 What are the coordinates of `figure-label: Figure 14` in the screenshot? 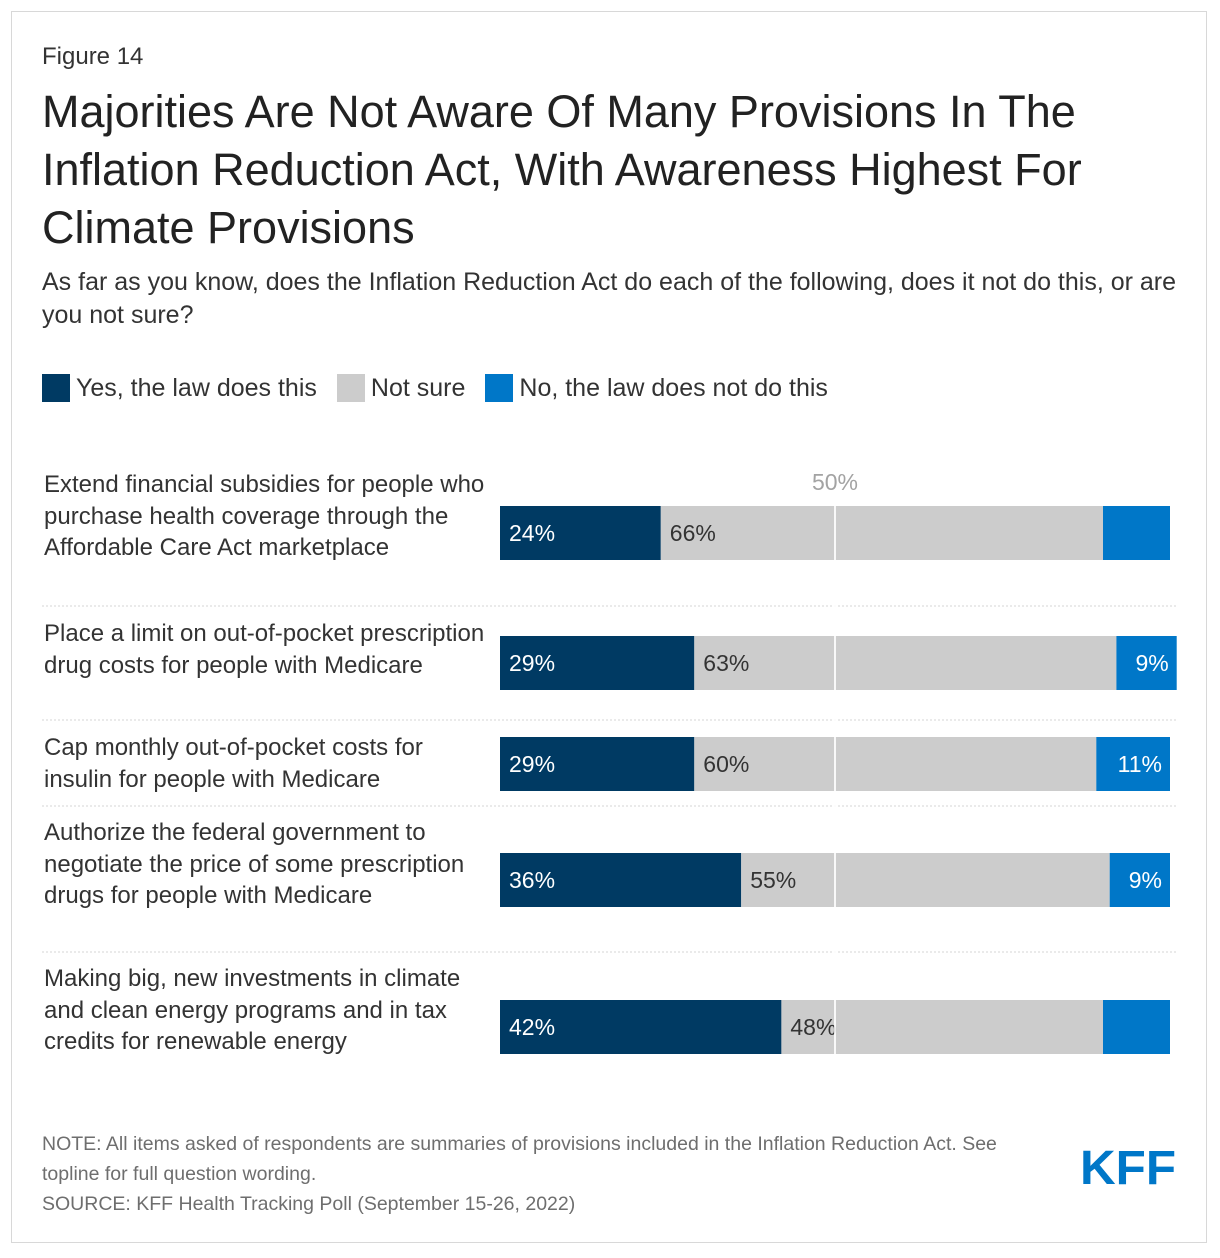 It's located at (93, 56).